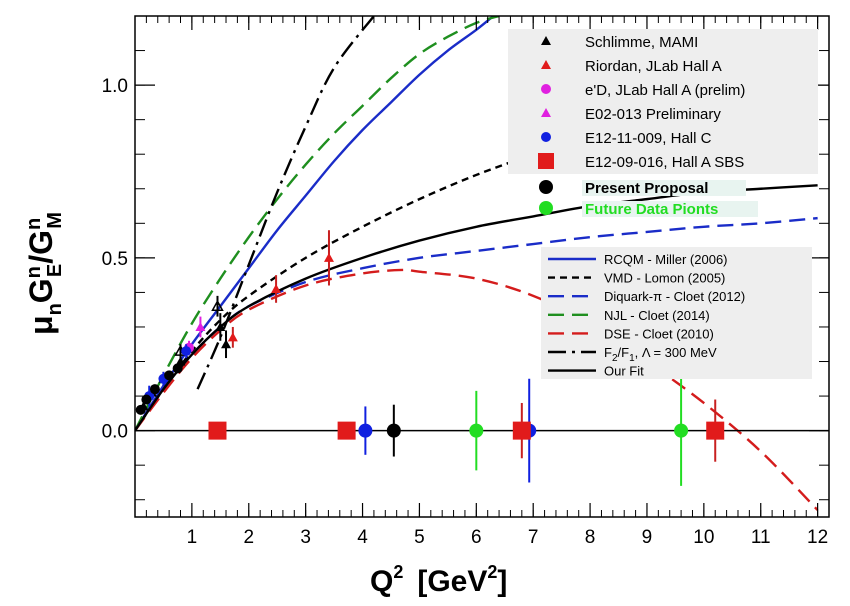 The height and width of the screenshot is (606, 850). What do you see at coordinates (546, 112) in the screenshot?
I see `legend-marker-e02-013-preliminary` at bounding box center [546, 112].